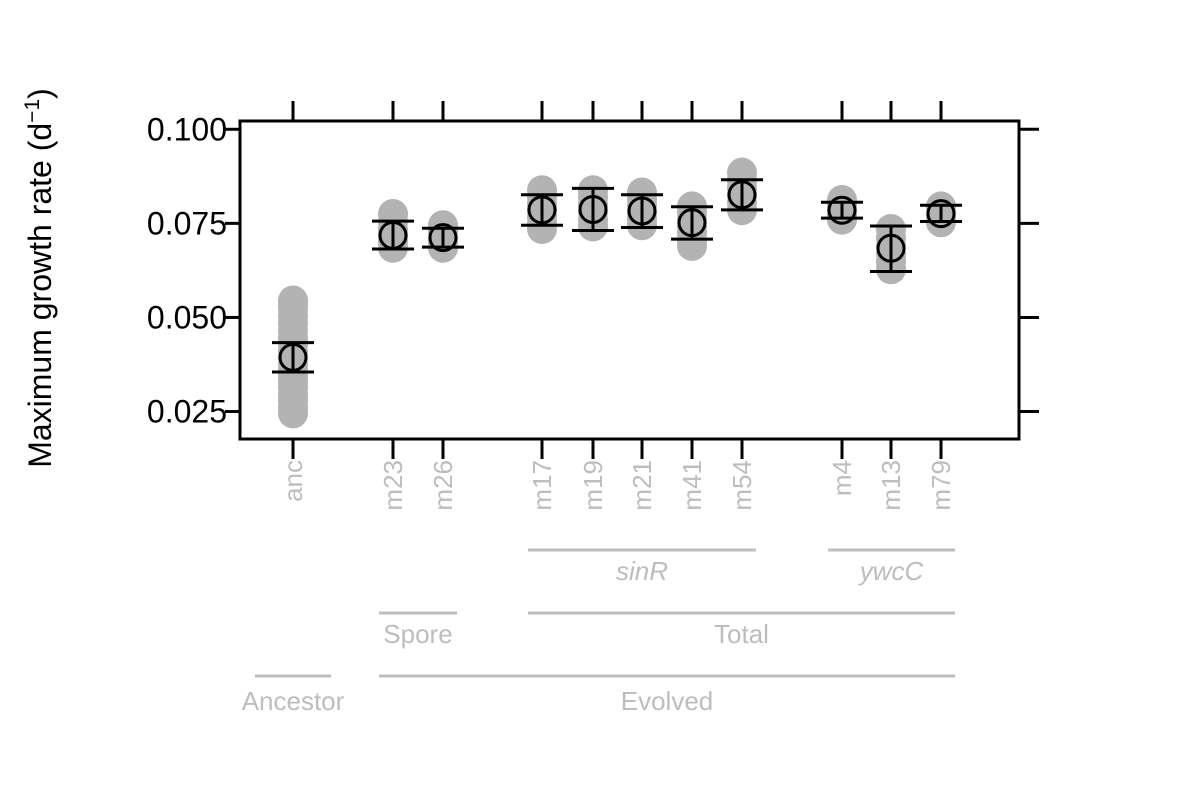 This screenshot has width=1200, height=800. I want to click on category-label: m26, so click(443, 485).